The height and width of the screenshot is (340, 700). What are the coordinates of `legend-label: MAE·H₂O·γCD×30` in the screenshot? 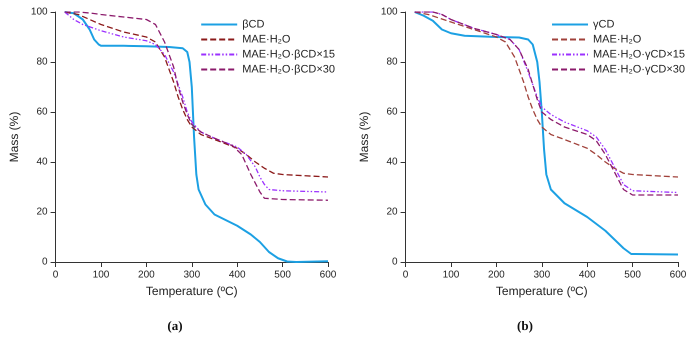 It's located at (639, 70).